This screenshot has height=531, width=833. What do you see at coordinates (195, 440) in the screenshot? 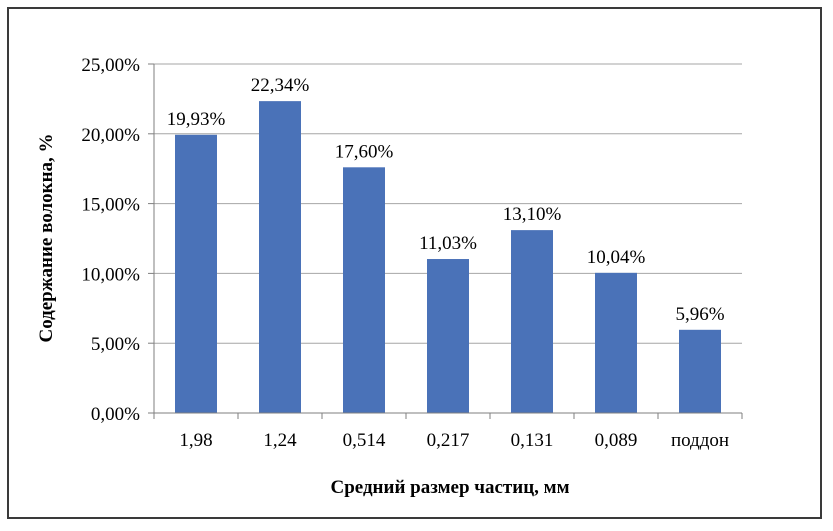
I see `x-tick-label: 1,98` at bounding box center [195, 440].